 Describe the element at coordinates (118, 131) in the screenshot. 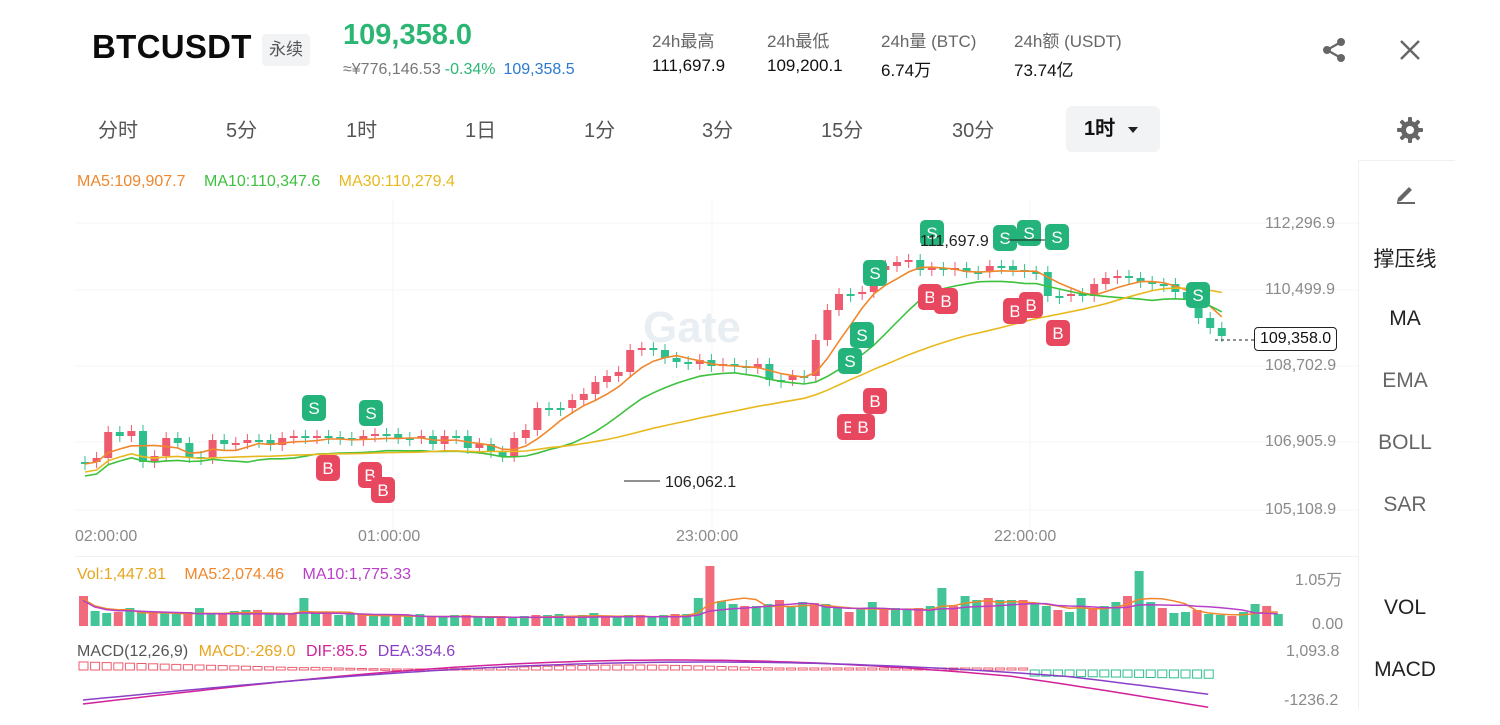

I see `tab-time-share: 分时` at that location.